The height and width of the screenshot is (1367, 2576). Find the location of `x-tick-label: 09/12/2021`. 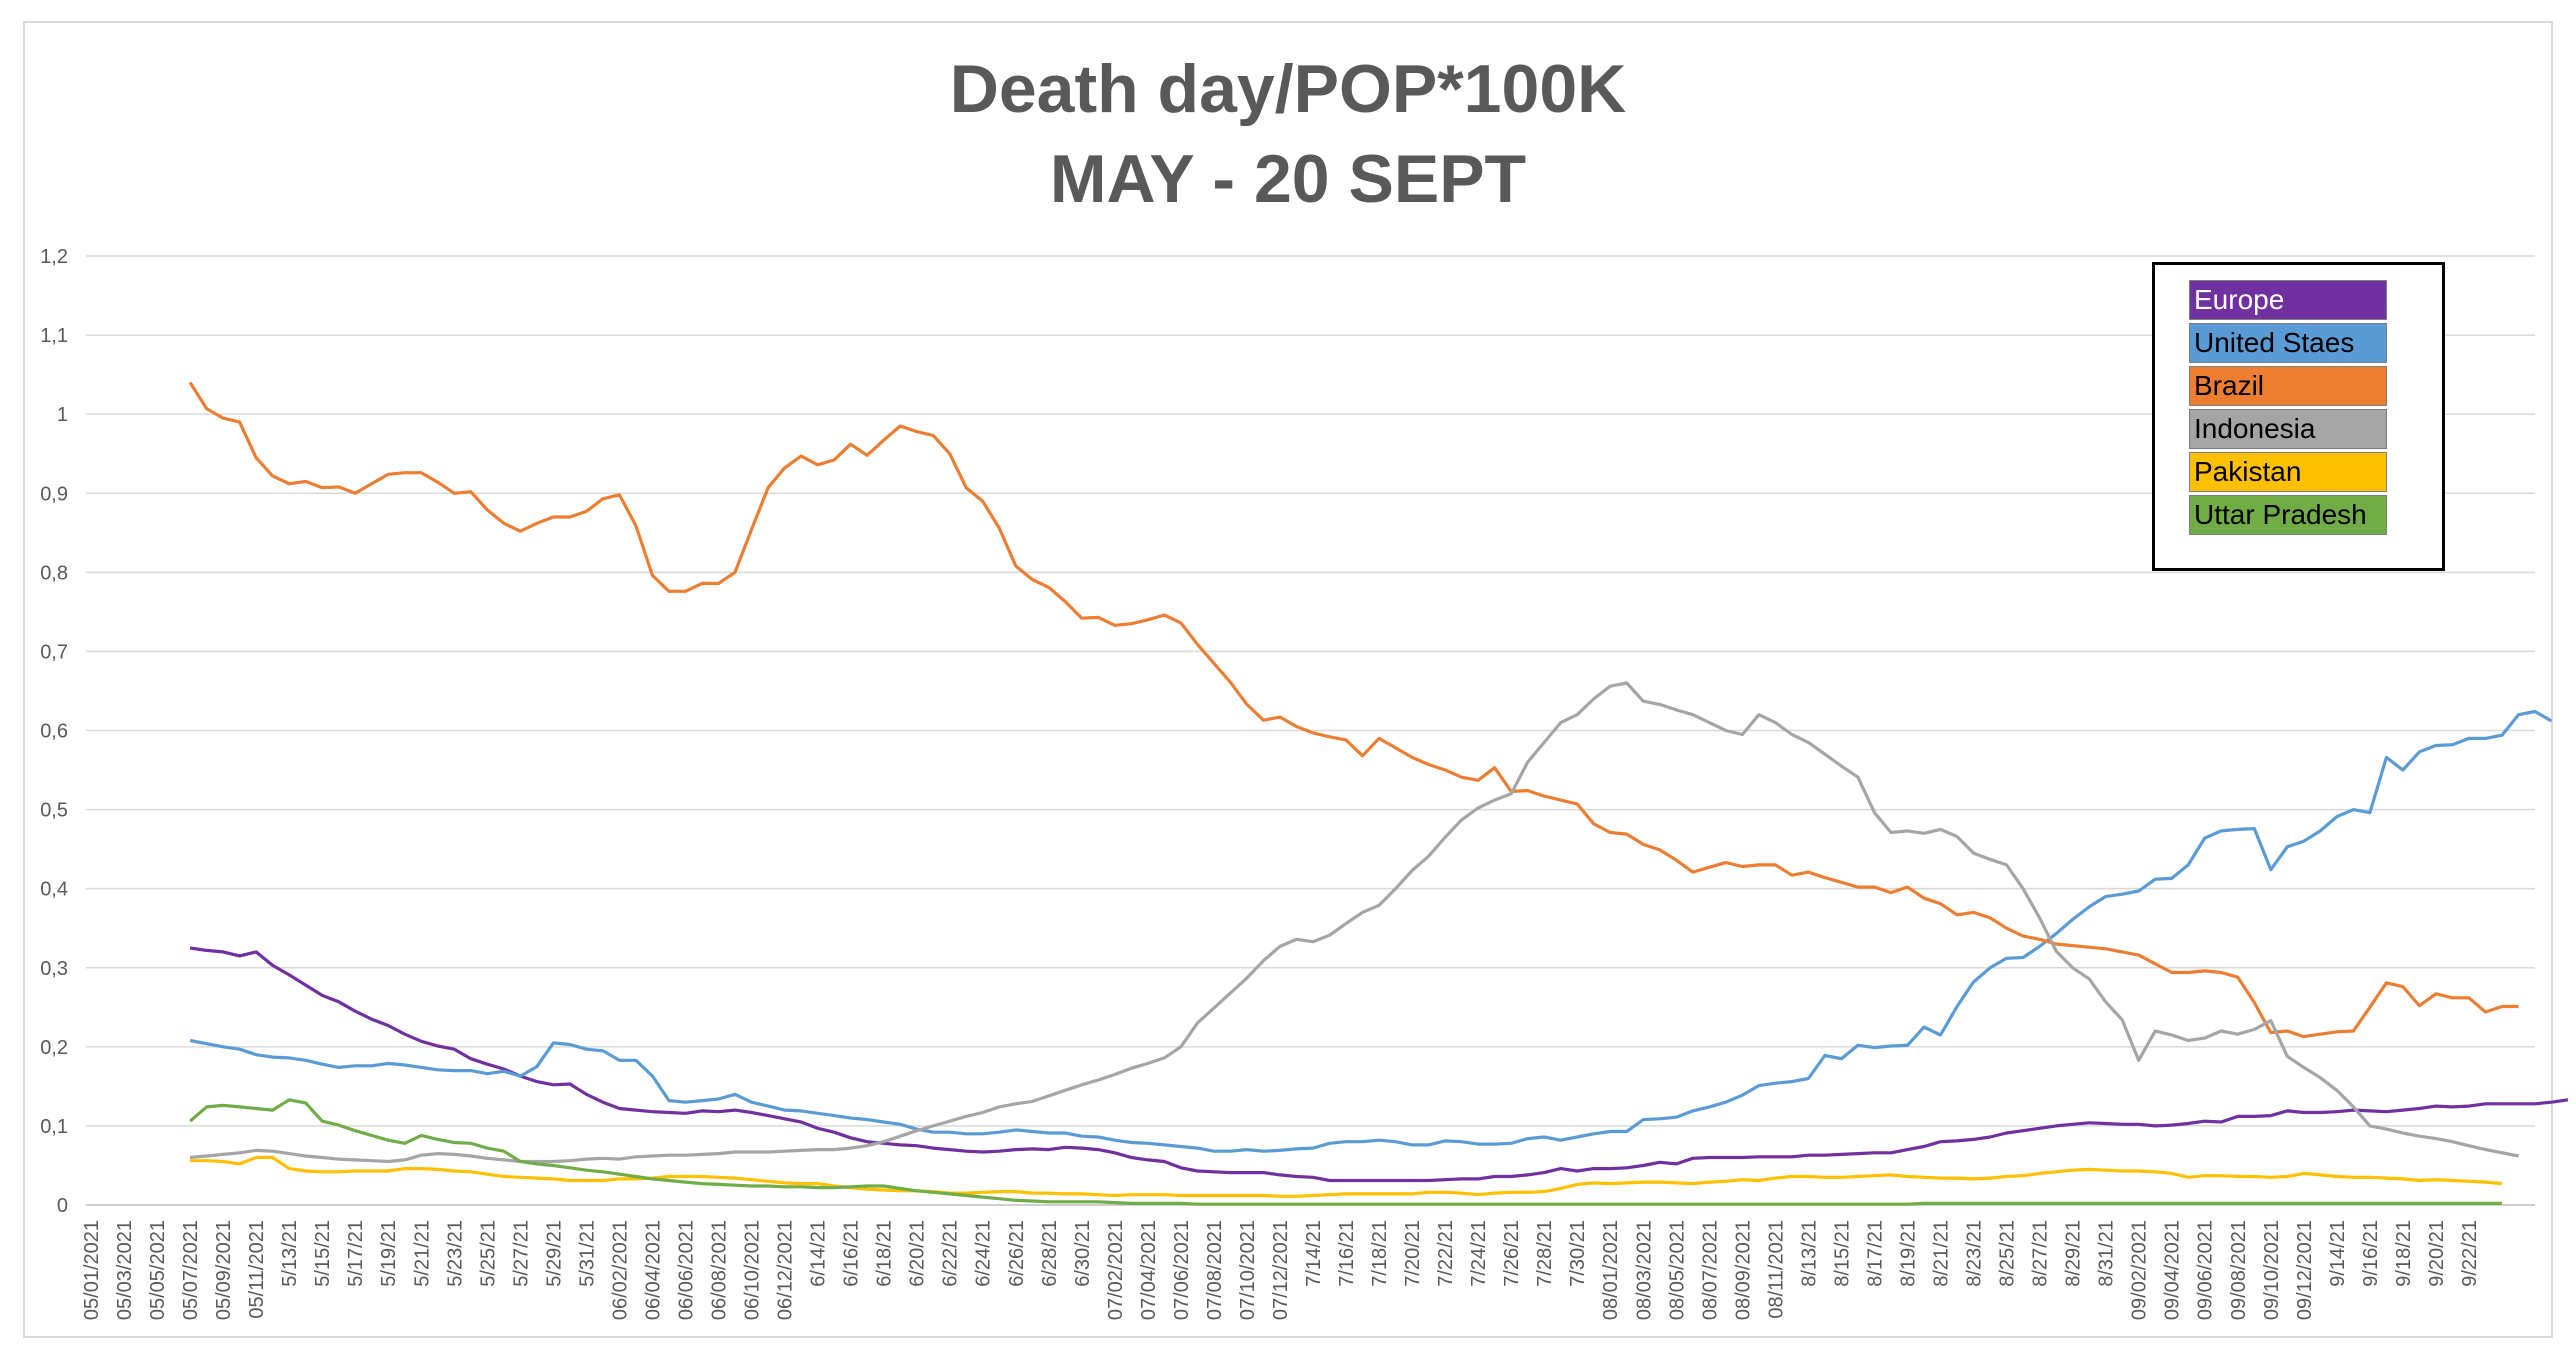

x-tick-label: 09/12/2021 is located at coordinates (2305, 1270).